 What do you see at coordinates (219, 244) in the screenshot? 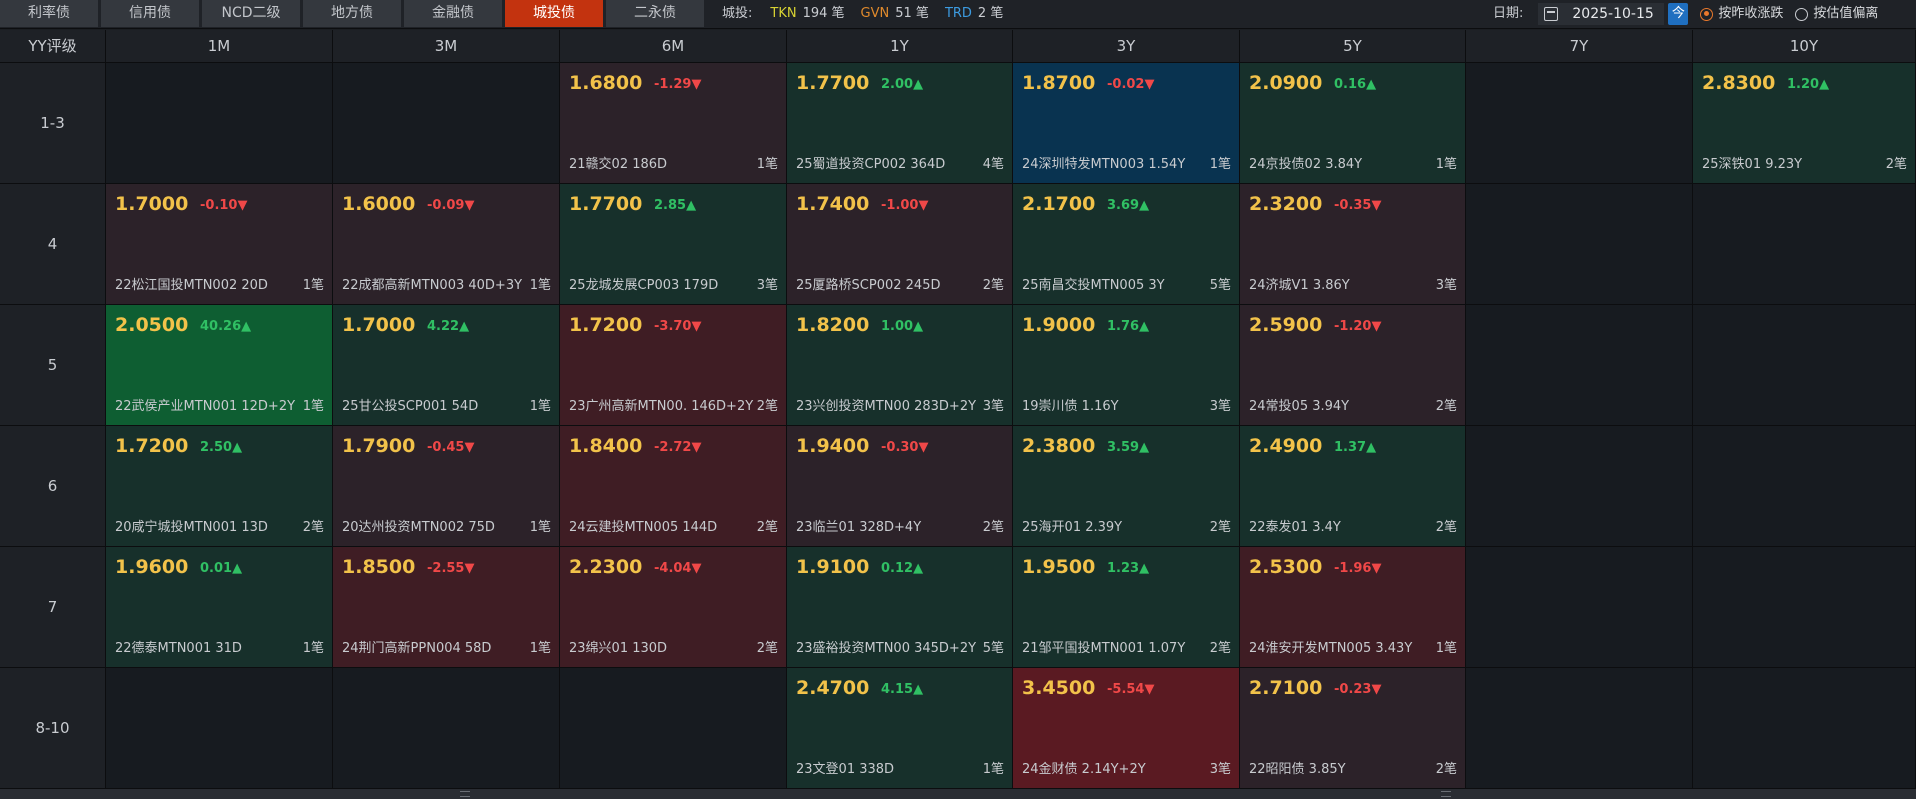
I see `quote-cell: 1.7000 -0.10▼ 22松江国投MTN002 20D 1笔` at bounding box center [219, 244].